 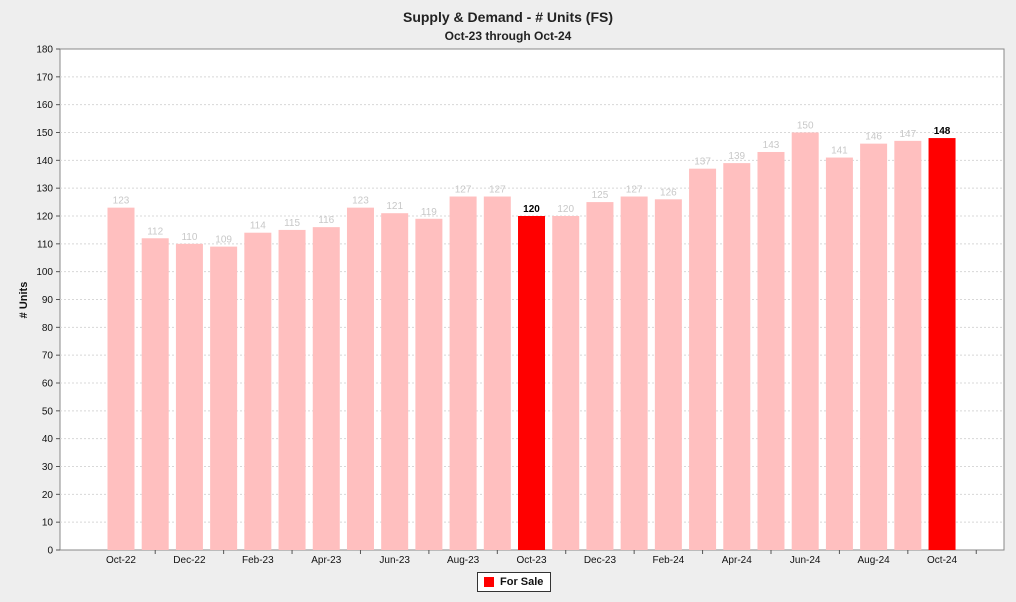 What do you see at coordinates (600, 195) in the screenshot?
I see `value-label: 125` at bounding box center [600, 195].